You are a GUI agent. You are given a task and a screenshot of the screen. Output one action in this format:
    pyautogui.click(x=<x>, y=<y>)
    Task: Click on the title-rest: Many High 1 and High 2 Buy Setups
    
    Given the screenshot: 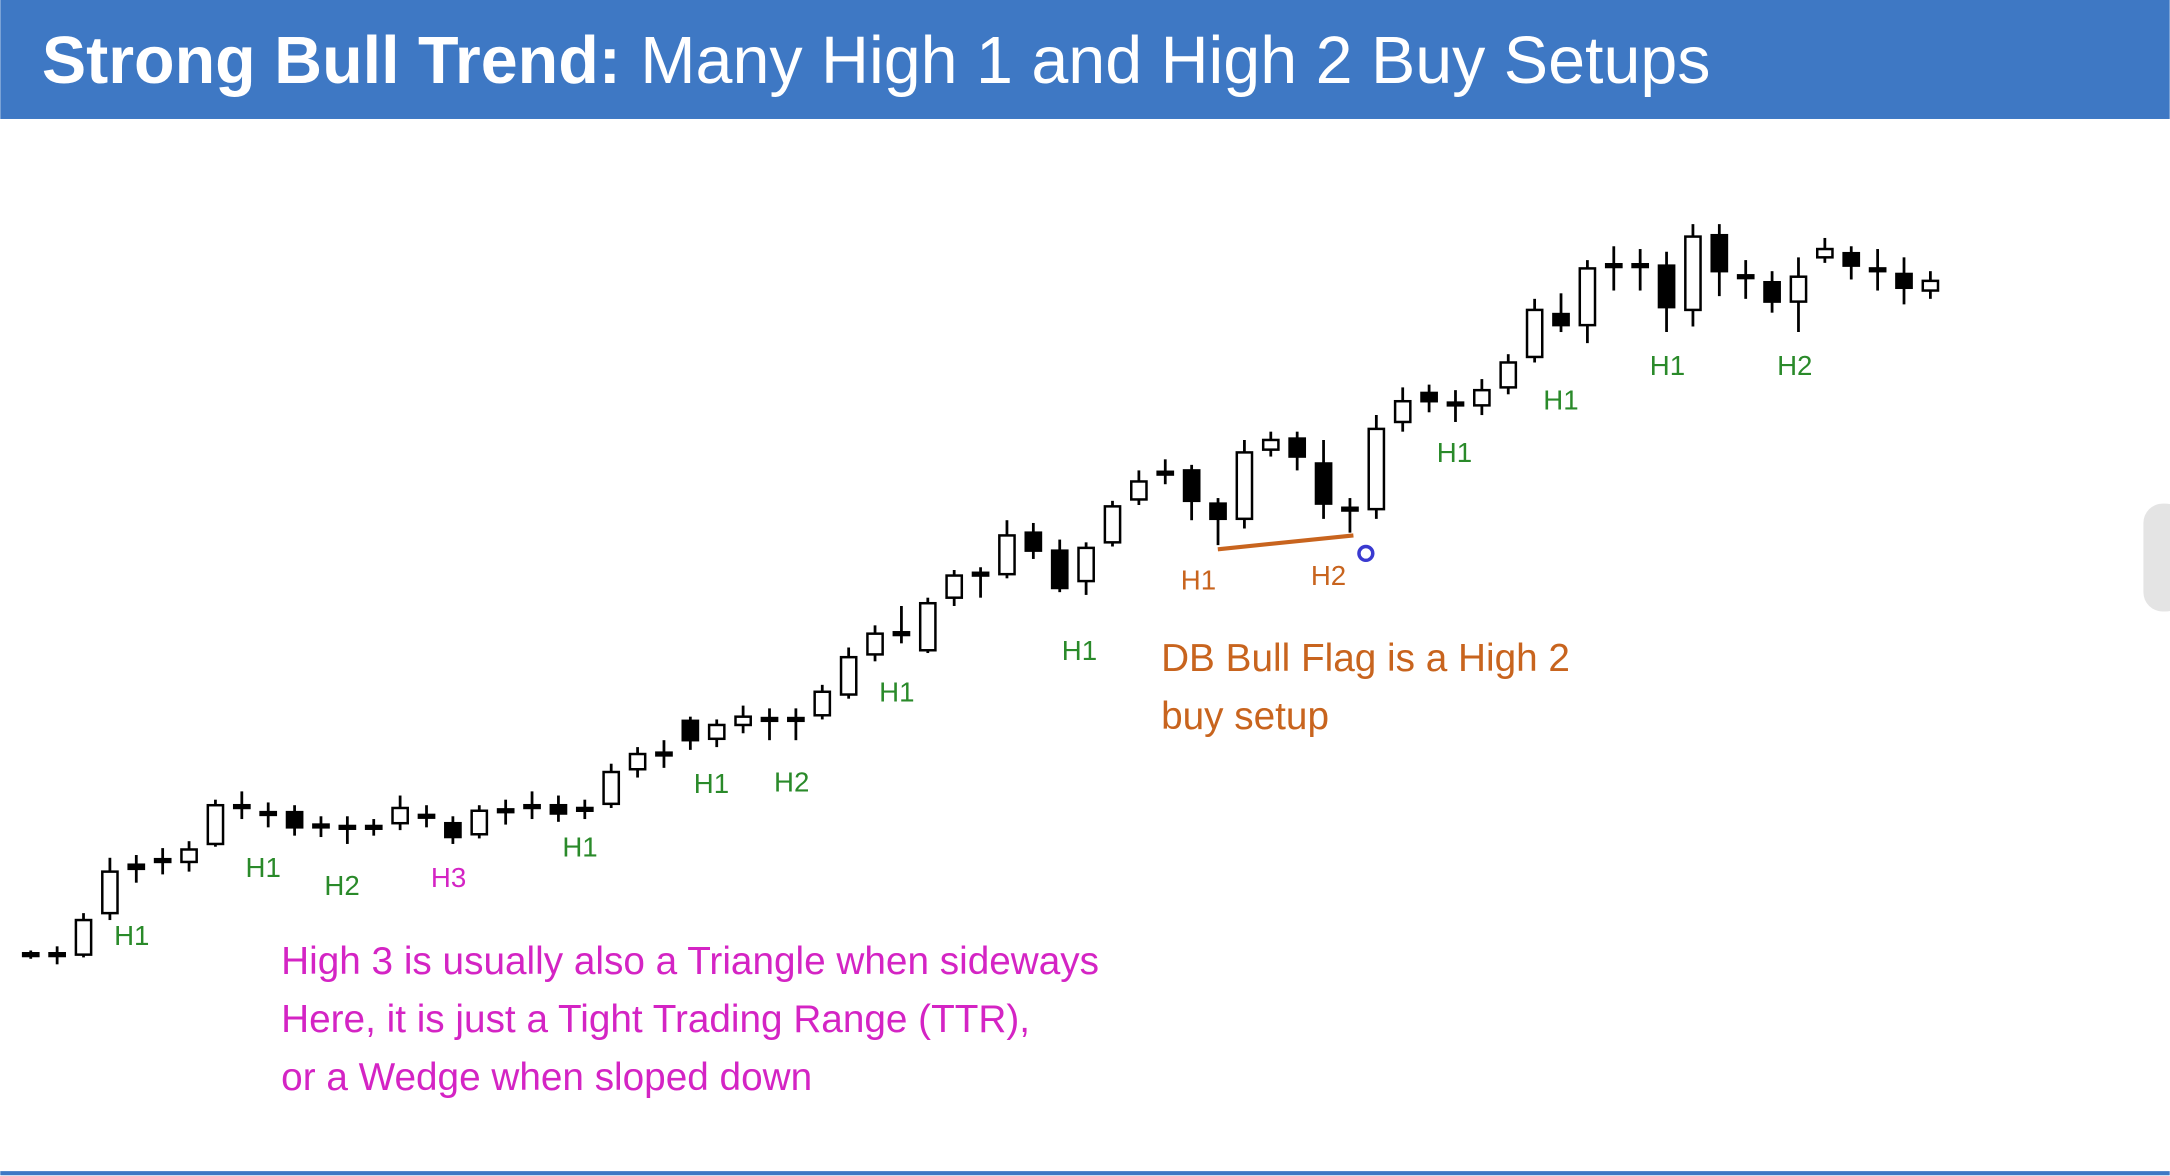 What is the action you would take?
    pyautogui.click(x=1175, y=61)
    